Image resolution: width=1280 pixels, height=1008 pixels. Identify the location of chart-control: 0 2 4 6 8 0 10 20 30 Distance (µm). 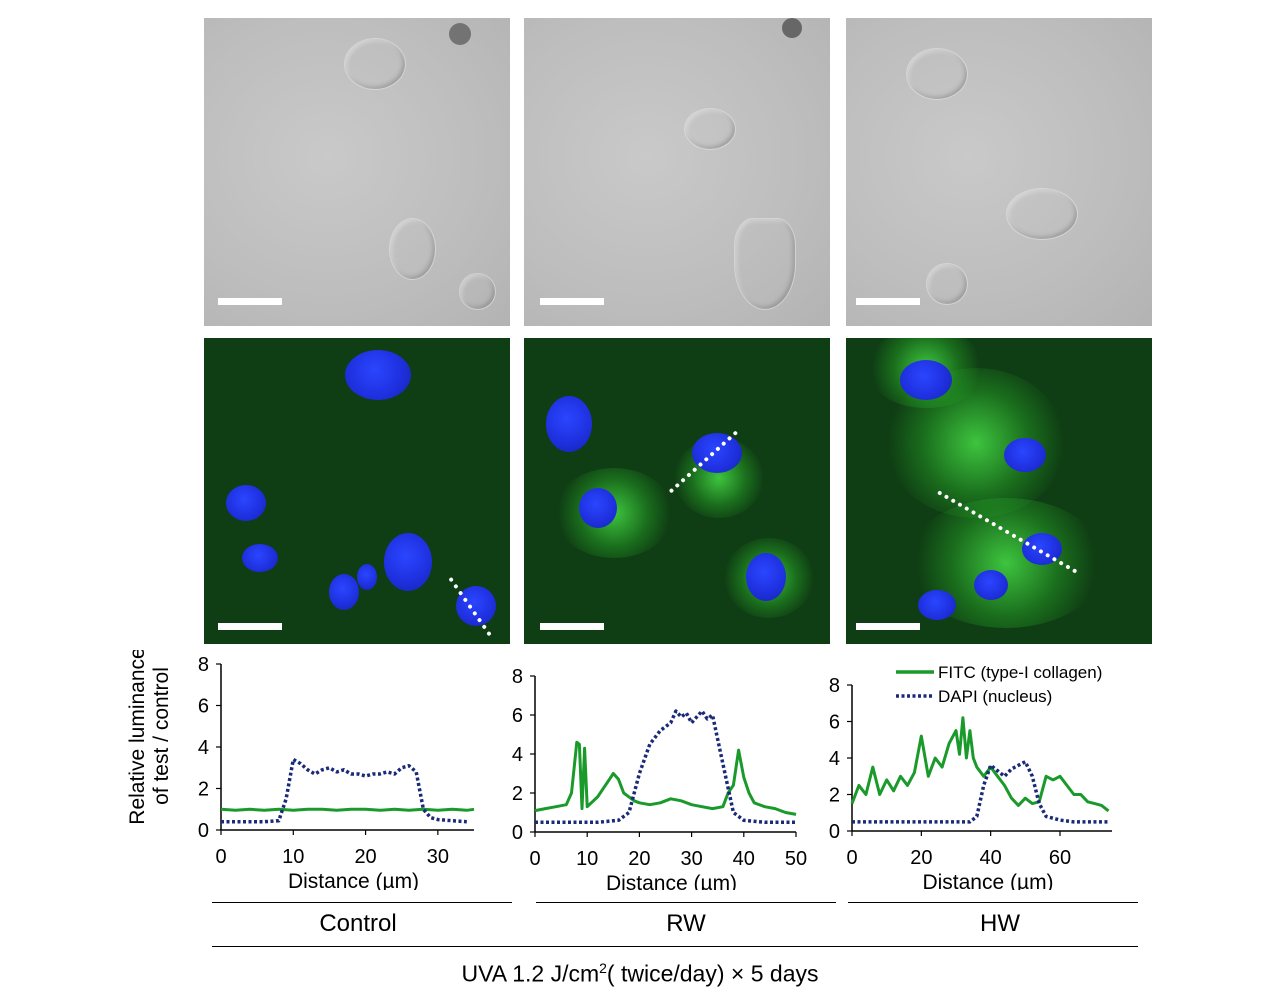
(336, 772).